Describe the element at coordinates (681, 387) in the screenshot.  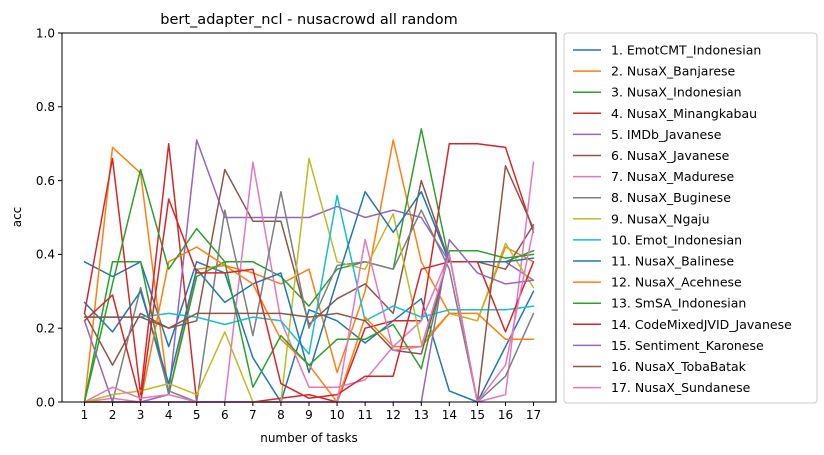
I see `legend-label-17: 17. NusaX_Sundanese` at that location.